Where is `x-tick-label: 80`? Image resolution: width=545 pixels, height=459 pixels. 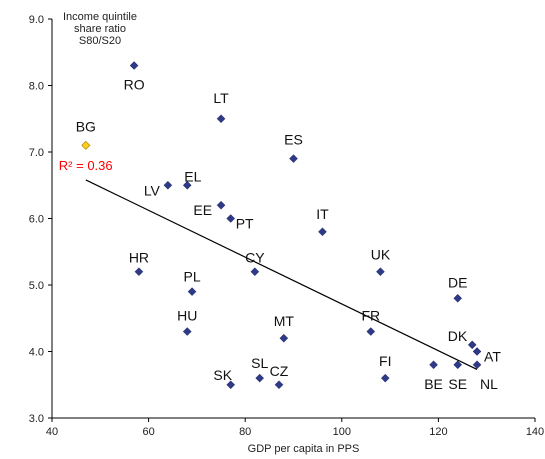 x-tick-label: 80 is located at coordinates (245, 432).